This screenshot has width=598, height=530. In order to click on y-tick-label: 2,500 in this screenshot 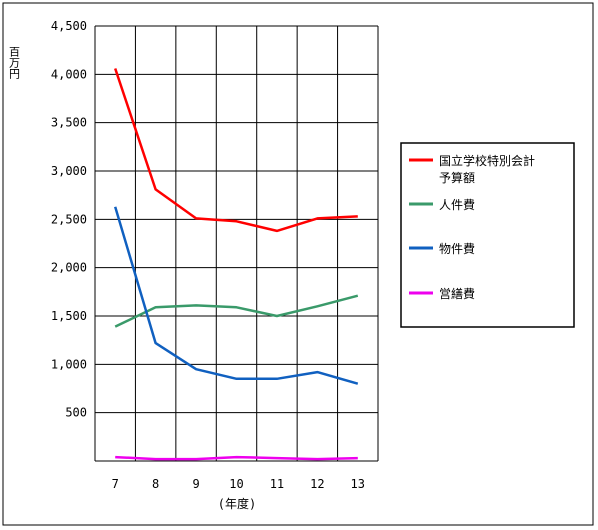, I will do `click(69, 219)`.